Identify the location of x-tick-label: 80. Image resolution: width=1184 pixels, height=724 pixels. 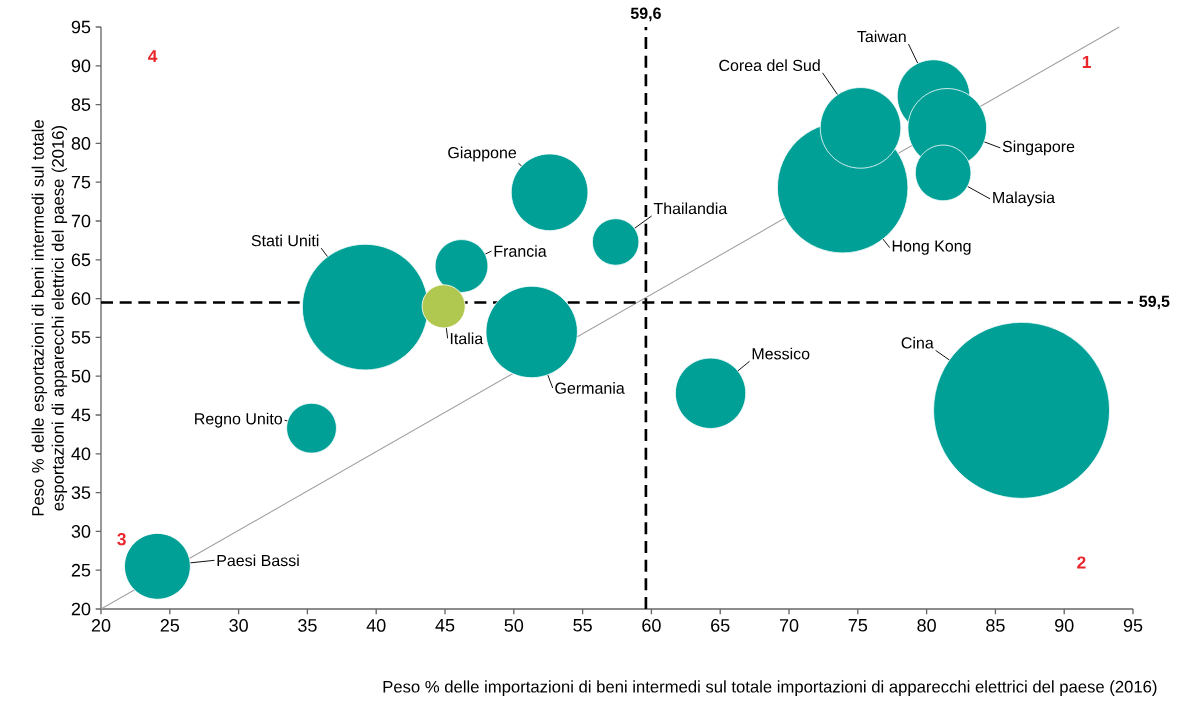
(926, 625).